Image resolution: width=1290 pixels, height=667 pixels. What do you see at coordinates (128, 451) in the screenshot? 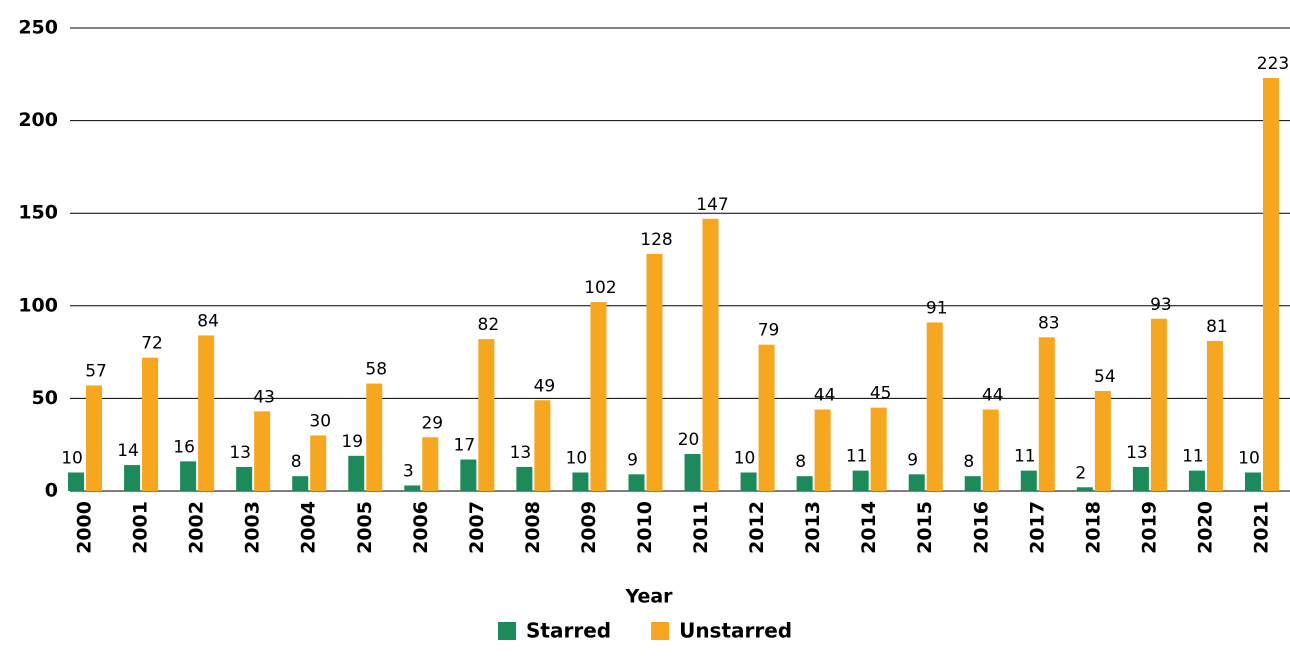
I see `value-label: 14` at bounding box center [128, 451].